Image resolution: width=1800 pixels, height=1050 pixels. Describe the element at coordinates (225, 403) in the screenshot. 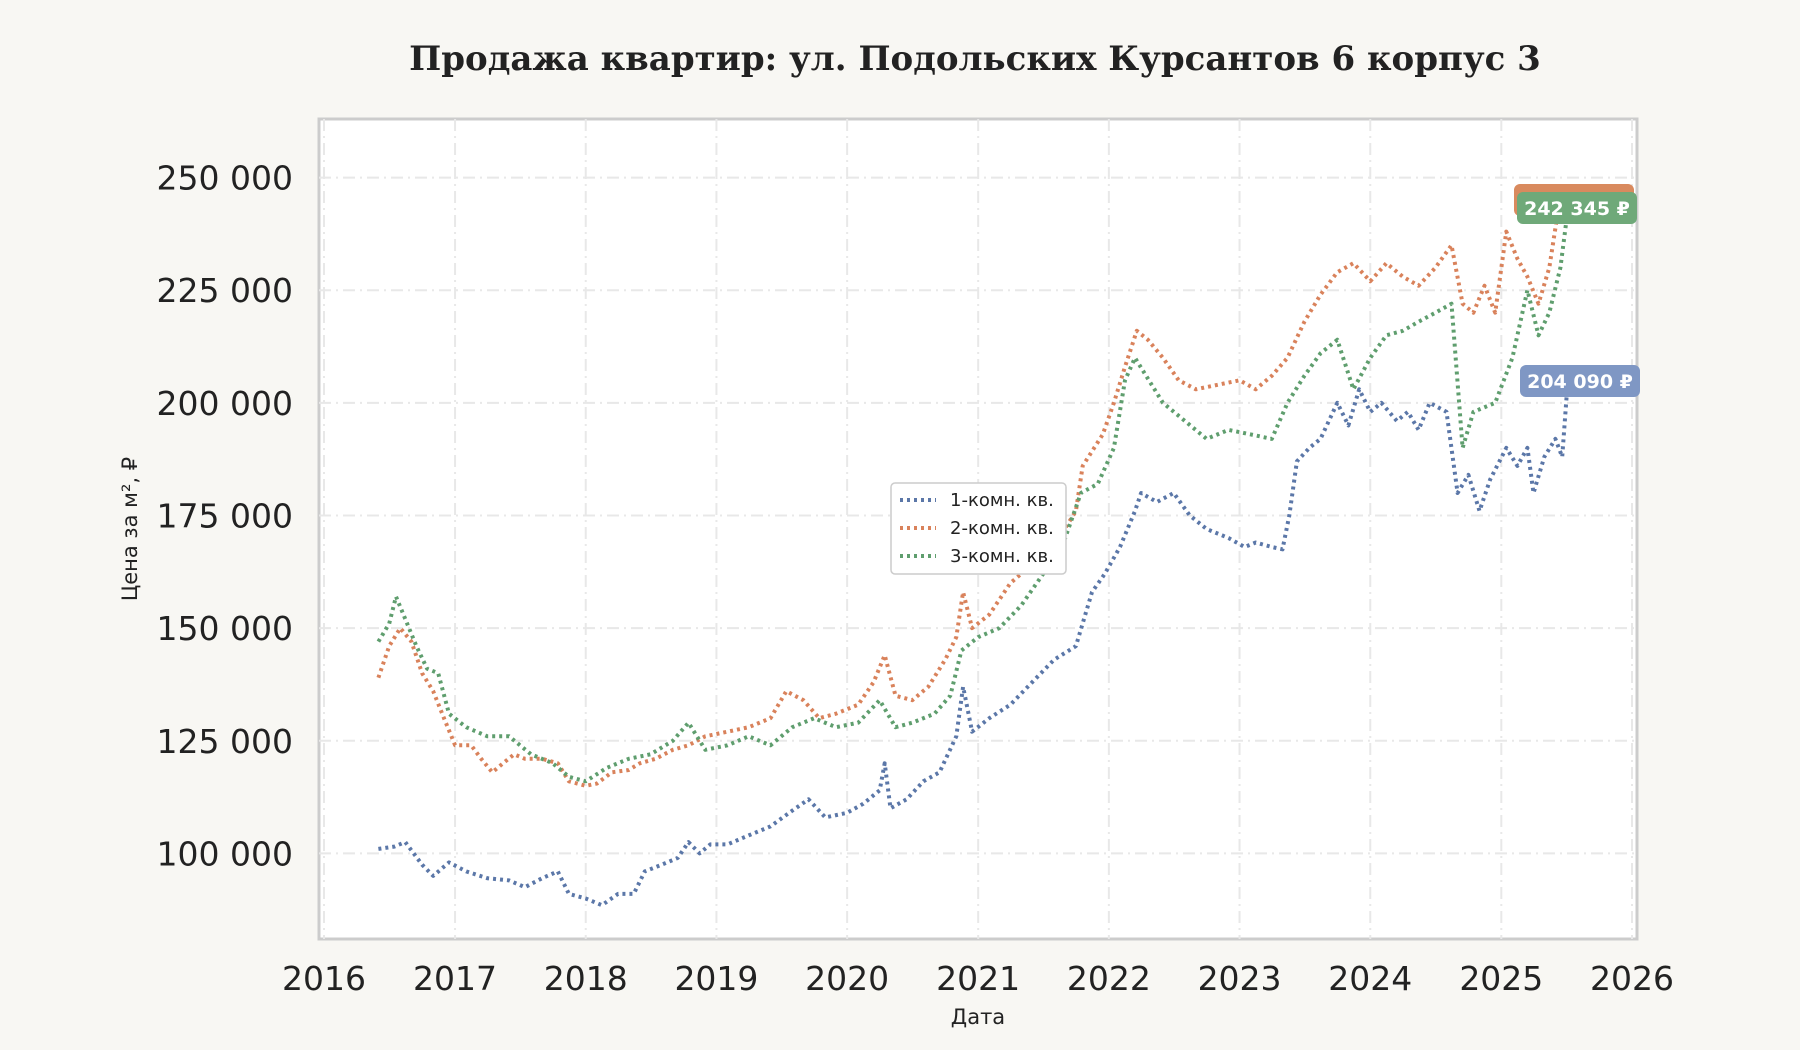

I see `y-tick-label: 200 000` at that location.